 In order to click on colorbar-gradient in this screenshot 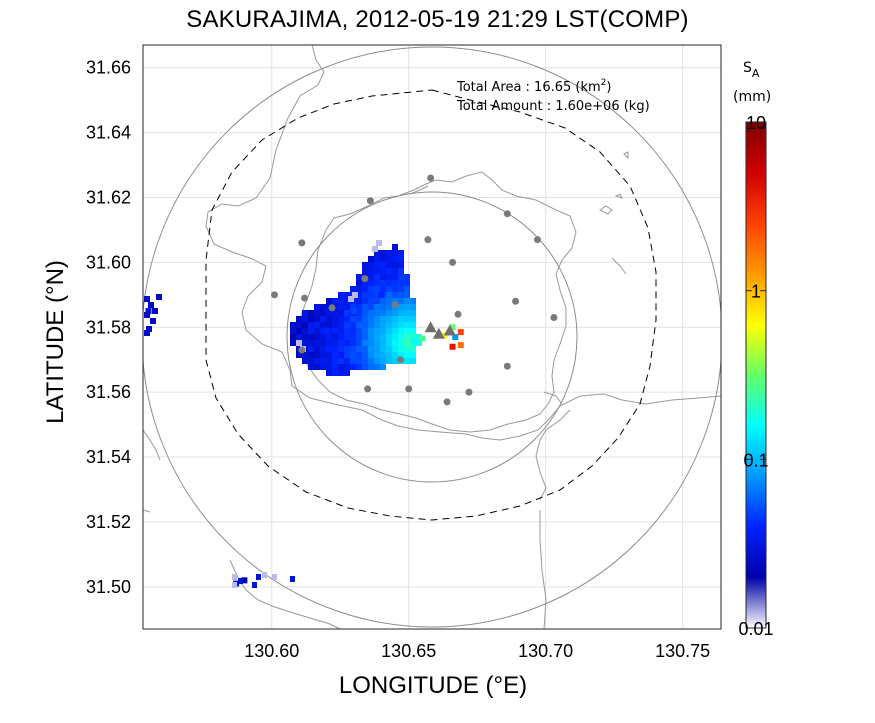, I will do `click(756, 375)`.